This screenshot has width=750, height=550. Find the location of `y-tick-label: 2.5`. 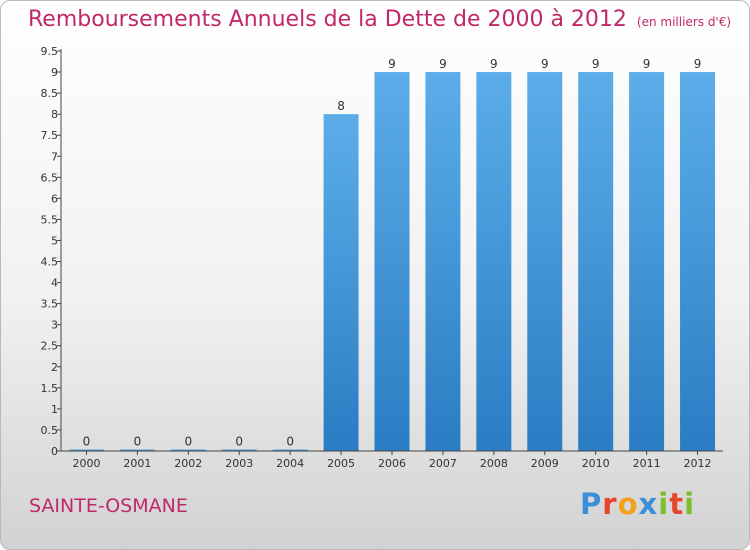

y-tick-label: 2.5 is located at coordinates (50, 346).